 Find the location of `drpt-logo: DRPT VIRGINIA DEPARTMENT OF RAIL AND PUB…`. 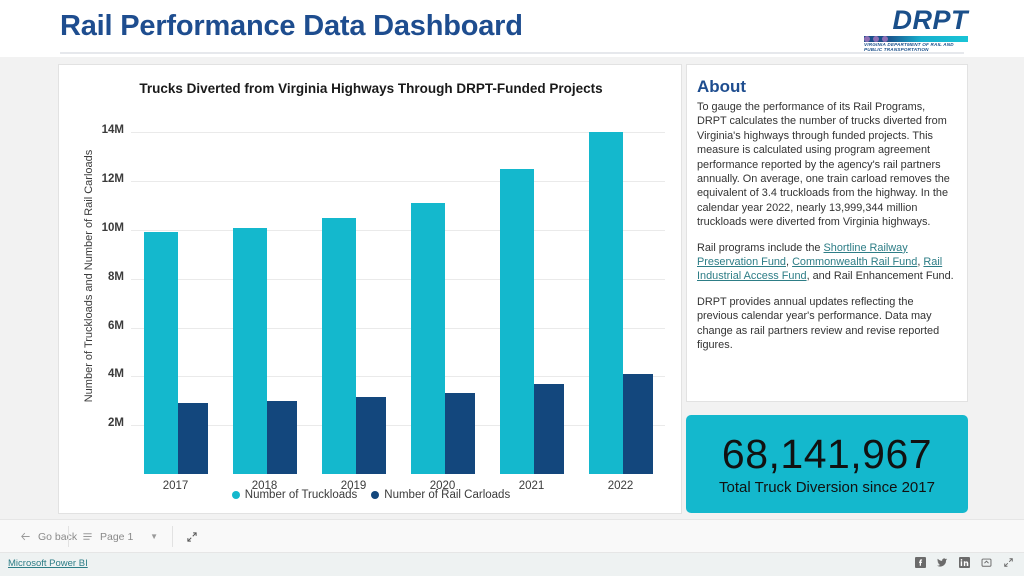

drpt-logo: DRPT VIRGINIA DEPARTMENT OF RAIL AND PUB… is located at coordinates (912, 29).